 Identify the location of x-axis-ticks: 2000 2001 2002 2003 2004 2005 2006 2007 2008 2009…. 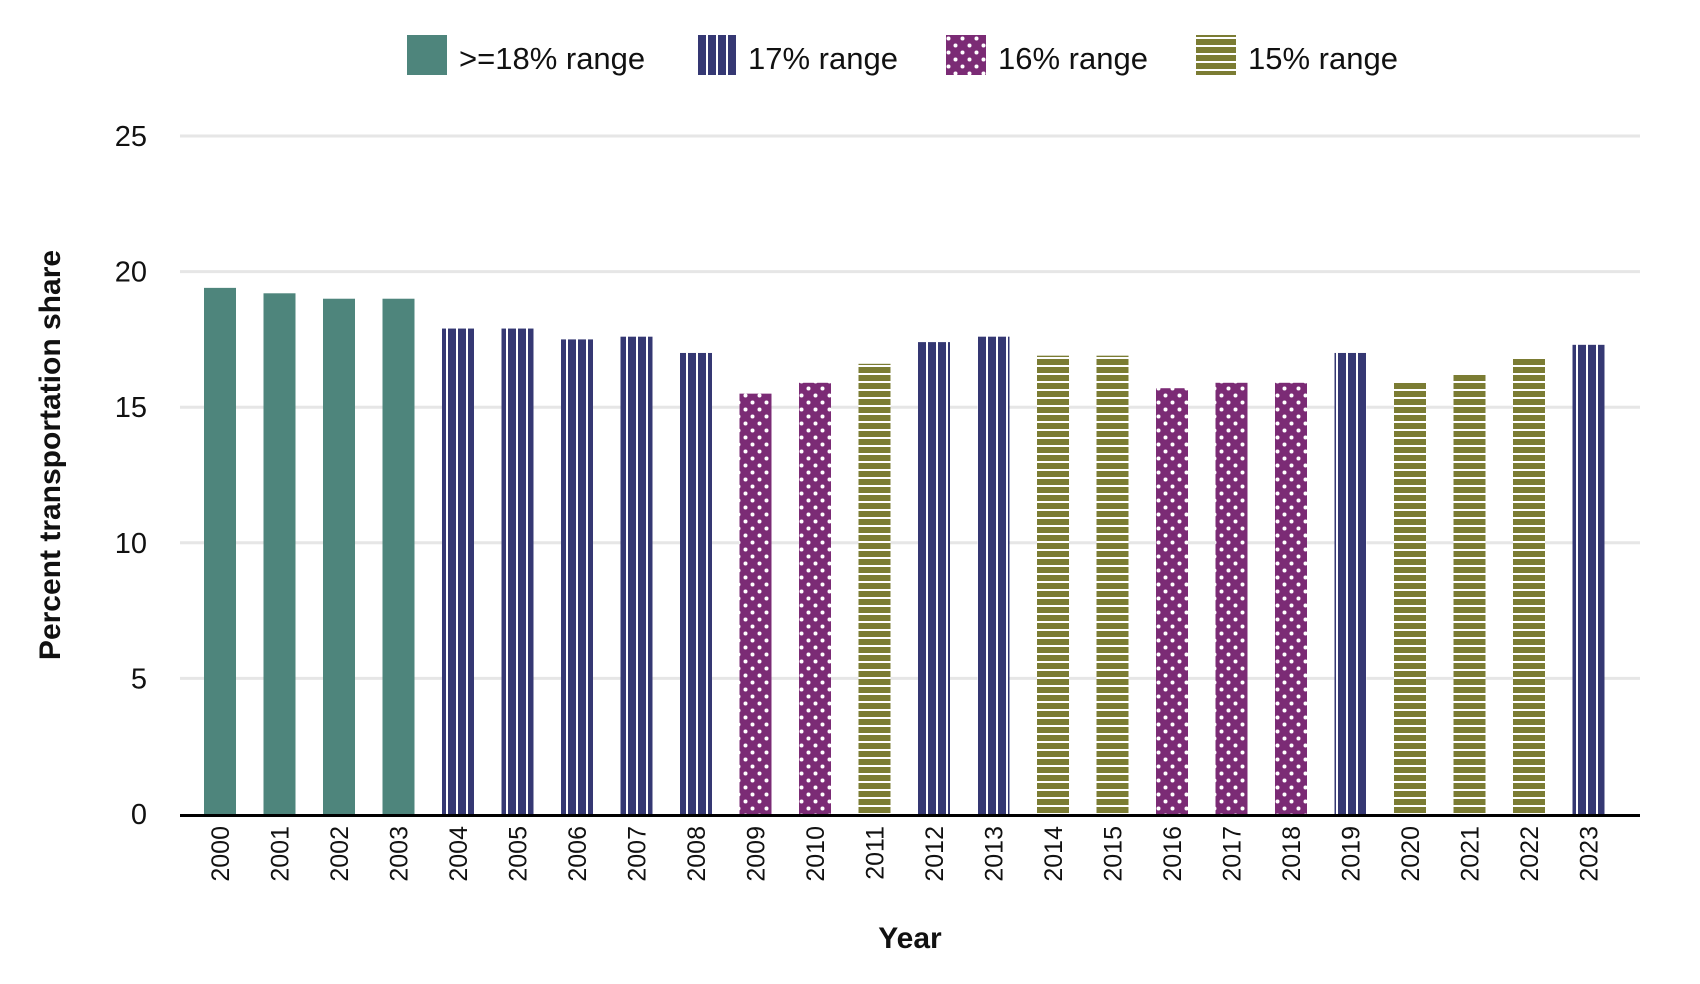
(905, 854).